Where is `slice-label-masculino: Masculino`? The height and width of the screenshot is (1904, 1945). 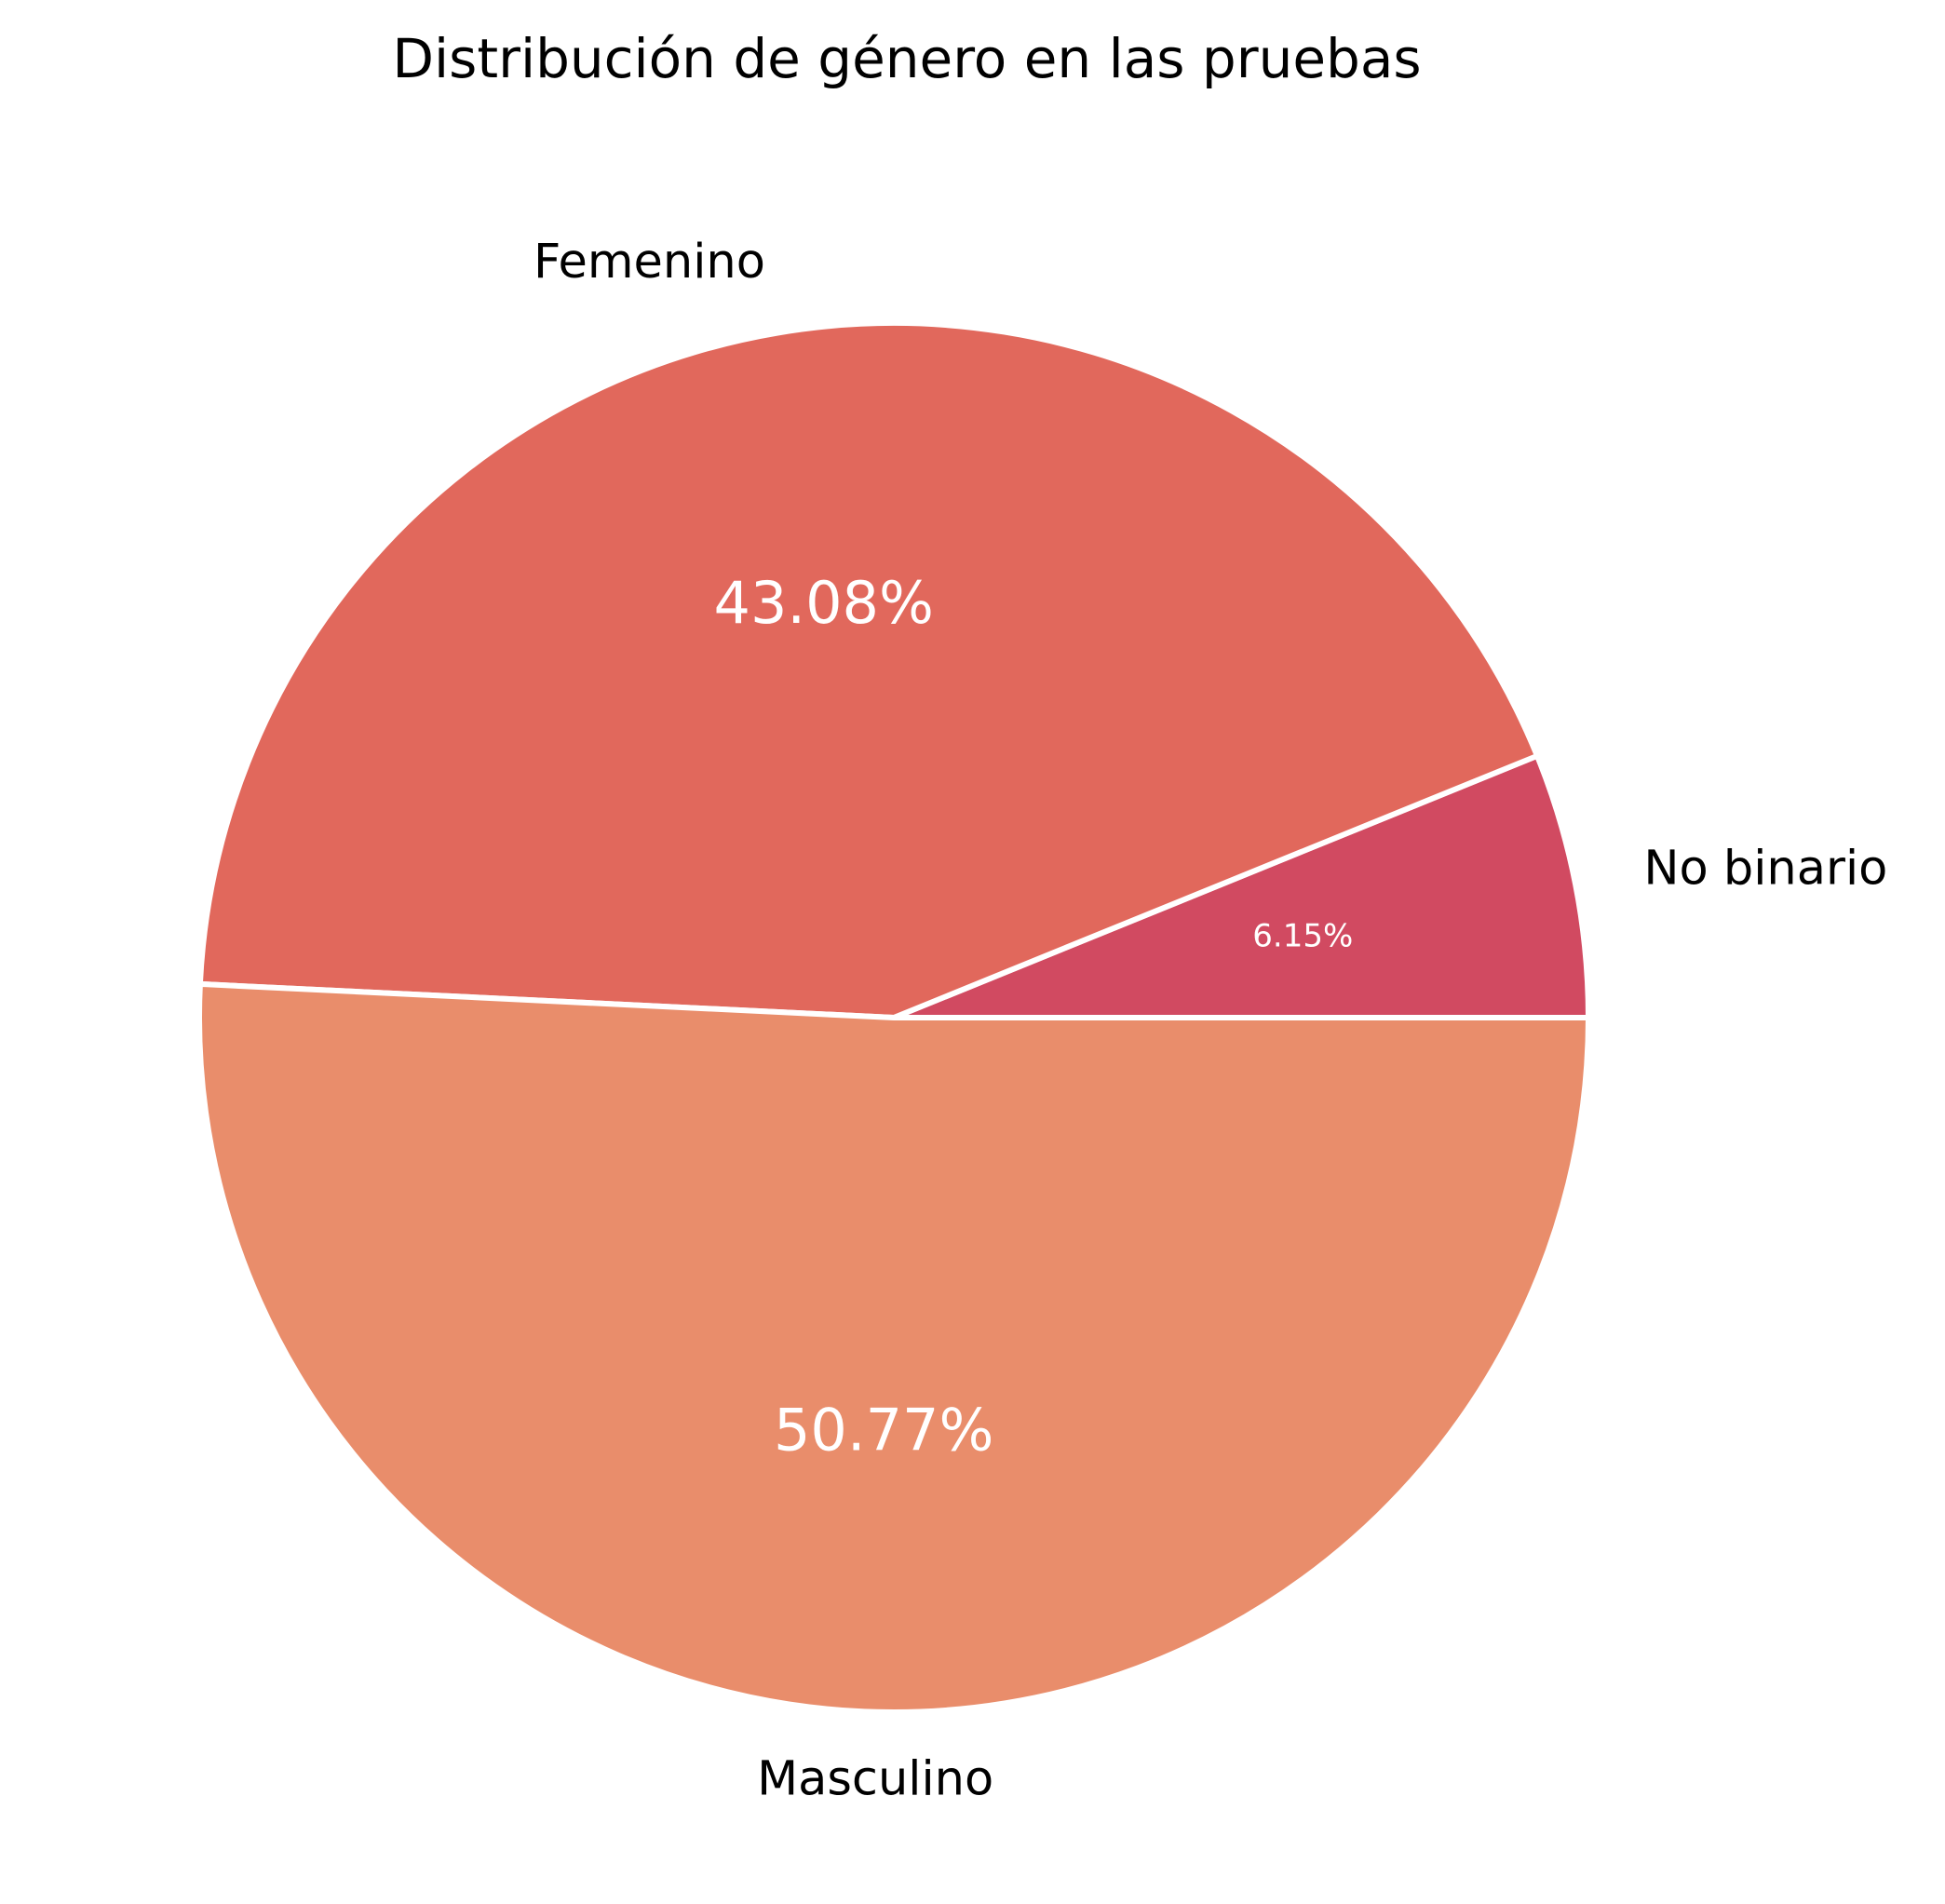 slice-label-masculino: Masculino is located at coordinates (875, 1778).